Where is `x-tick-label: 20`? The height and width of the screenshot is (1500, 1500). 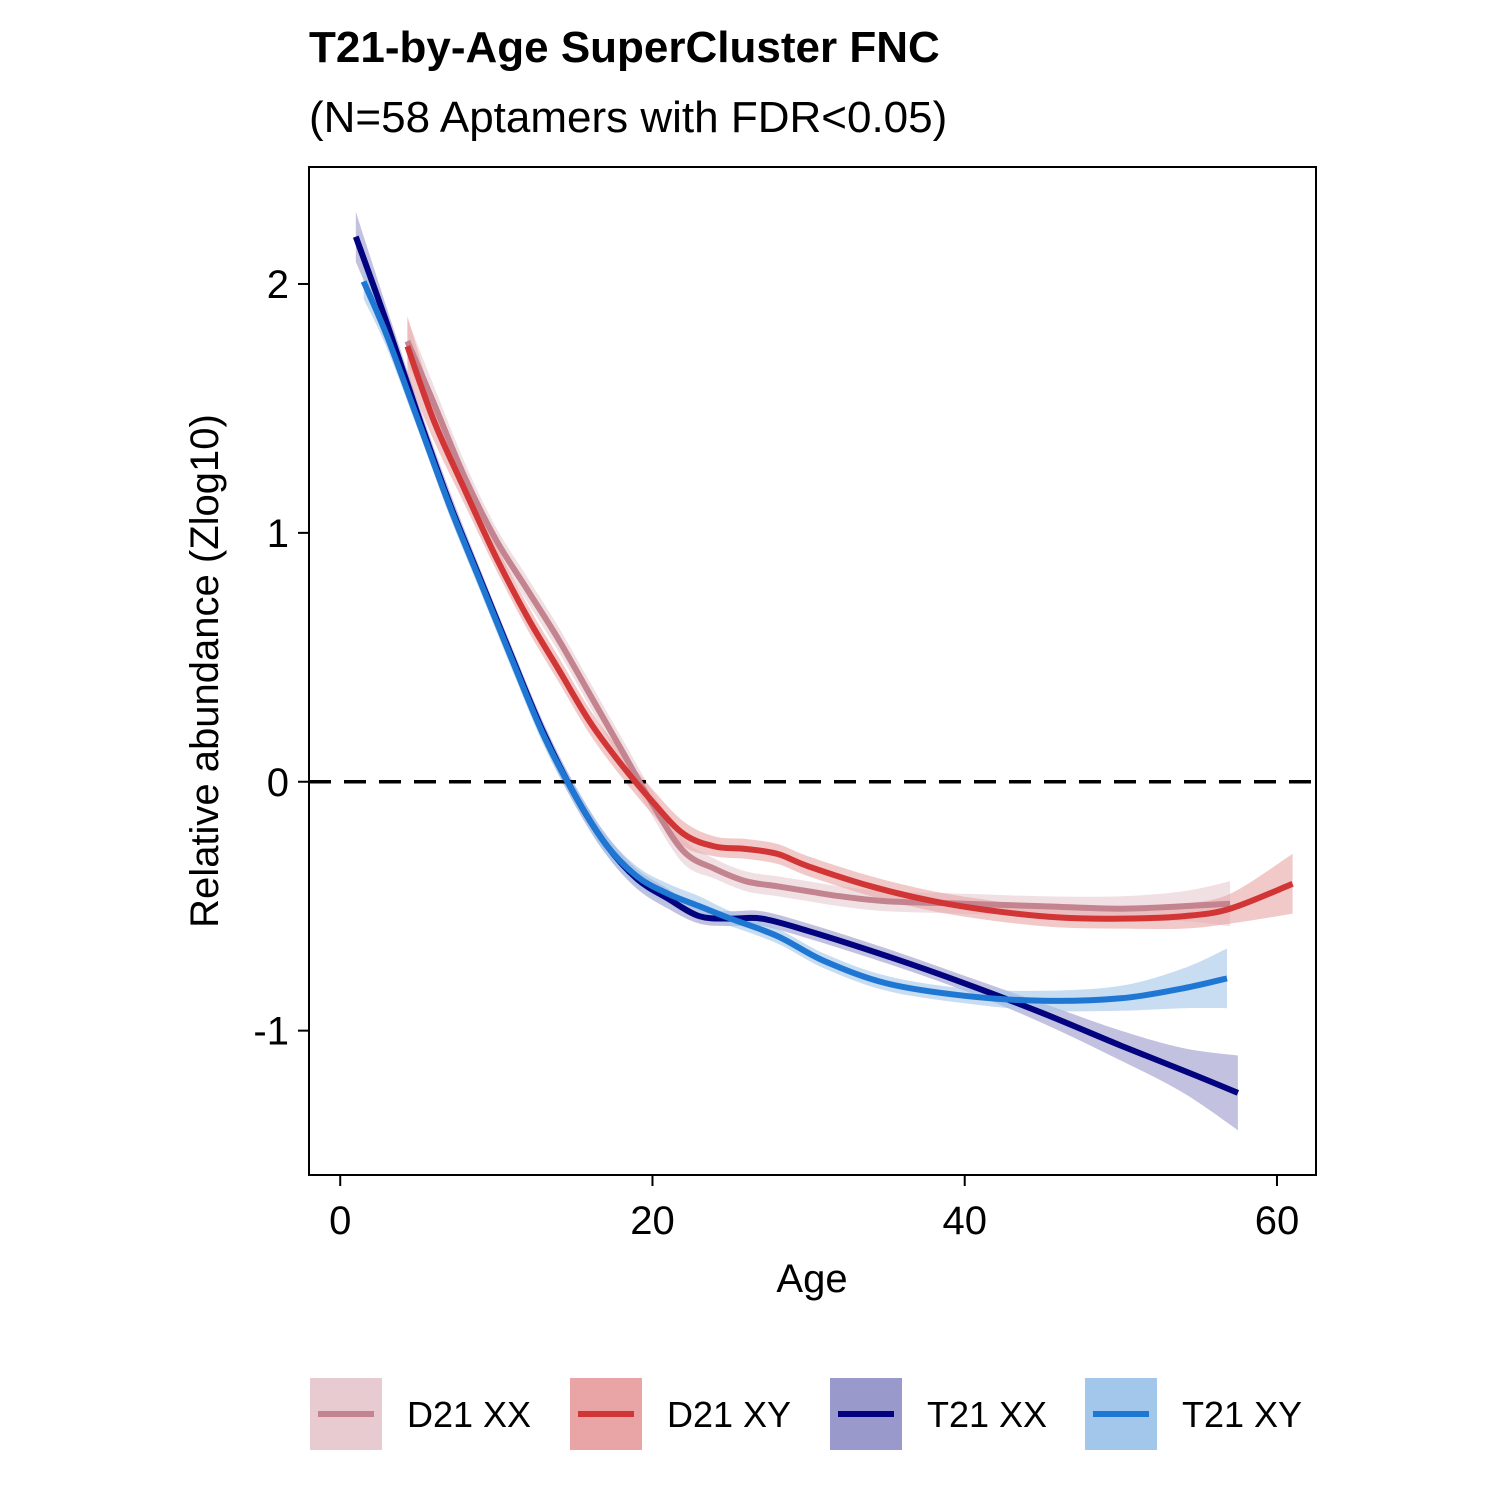
x-tick-label: 20 is located at coordinates (652, 1221).